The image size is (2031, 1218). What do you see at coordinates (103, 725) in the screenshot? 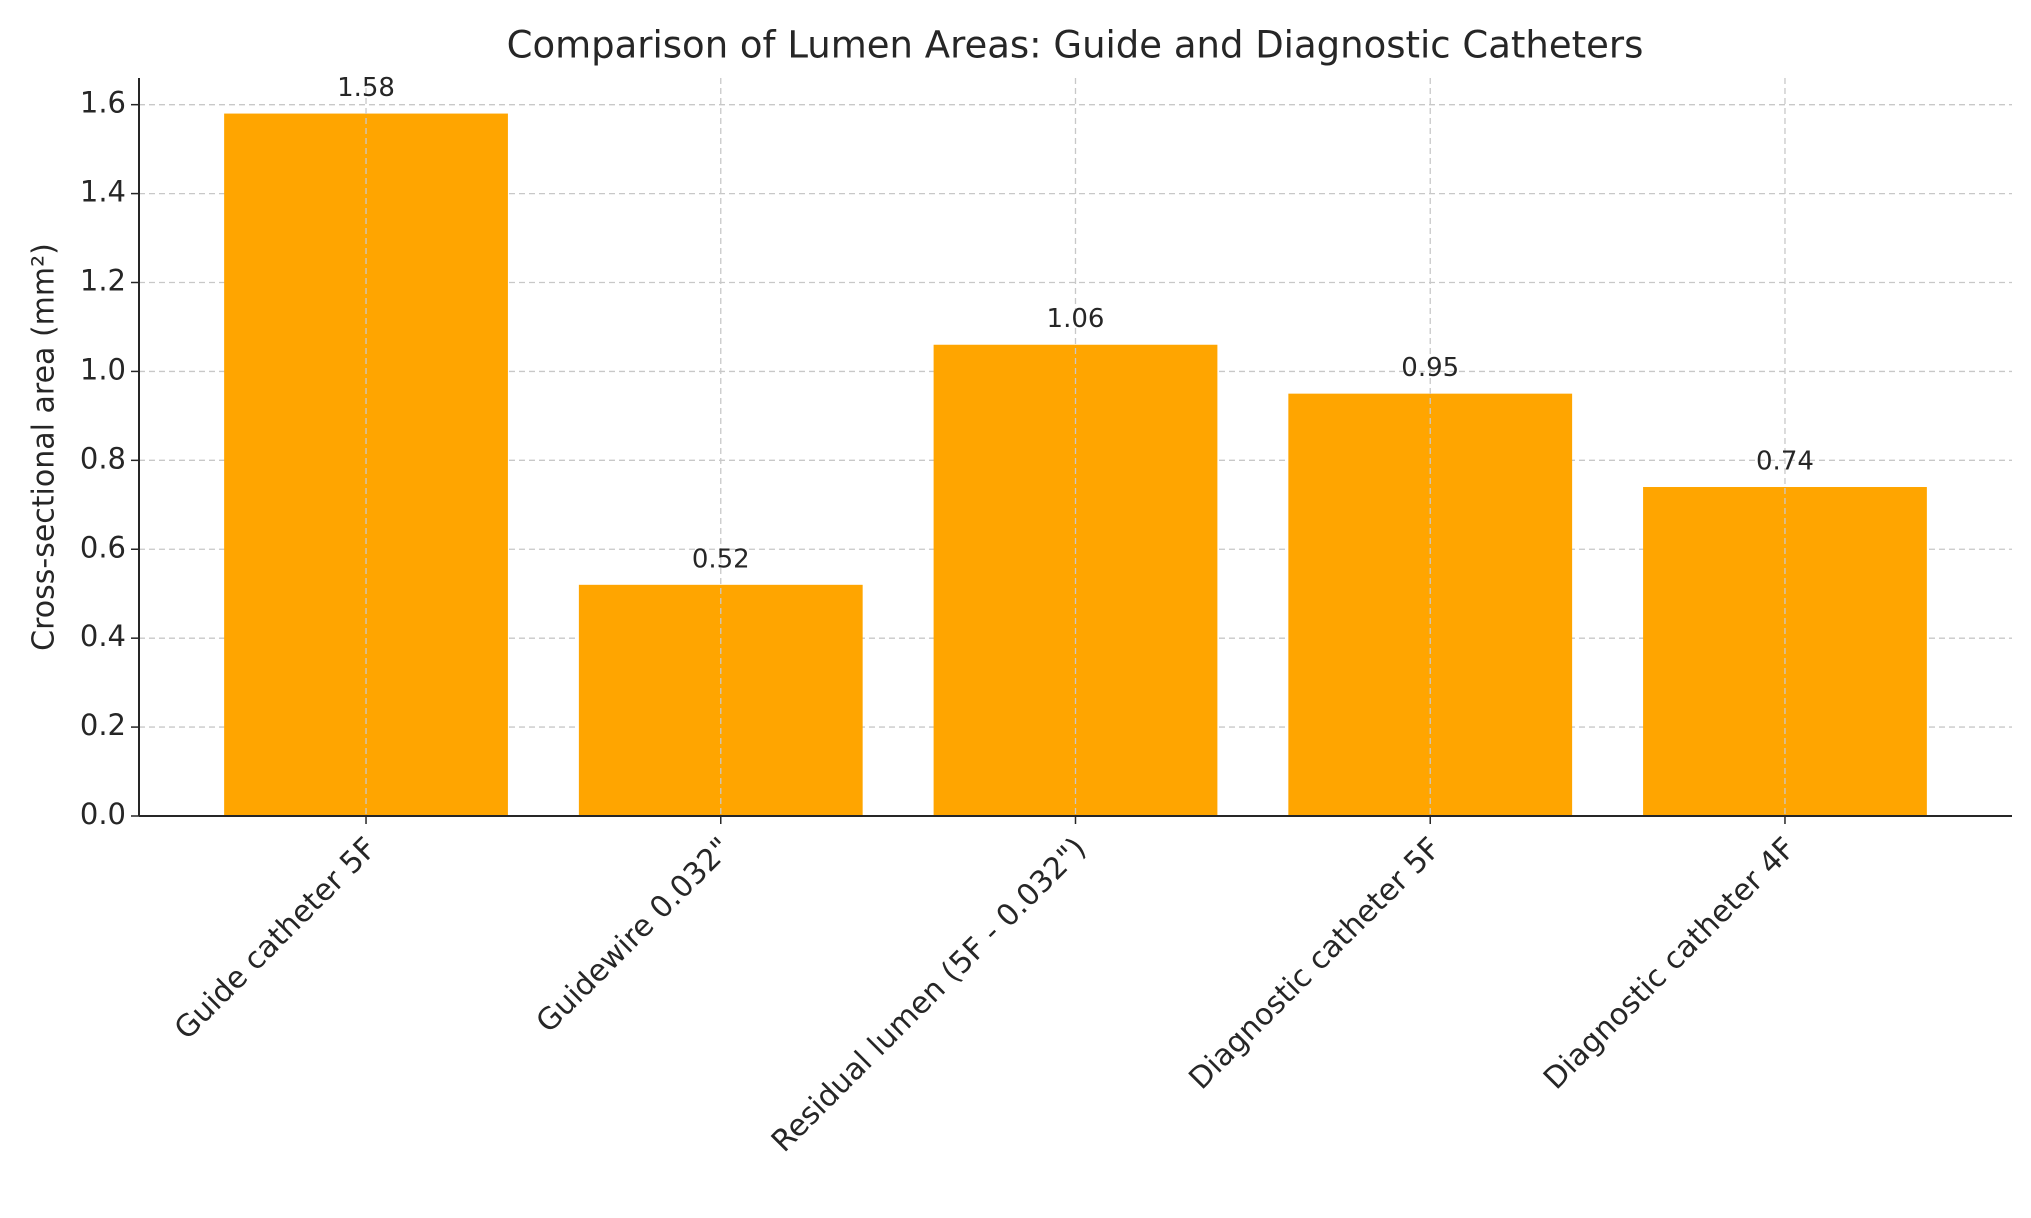
I see `y-tick-label: 0.2` at bounding box center [103, 725].